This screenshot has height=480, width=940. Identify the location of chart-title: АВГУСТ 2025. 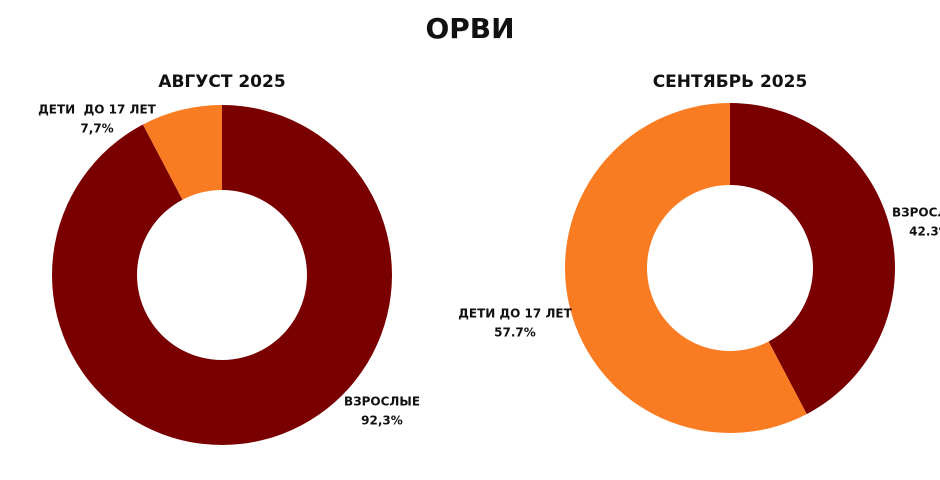
(221, 82).